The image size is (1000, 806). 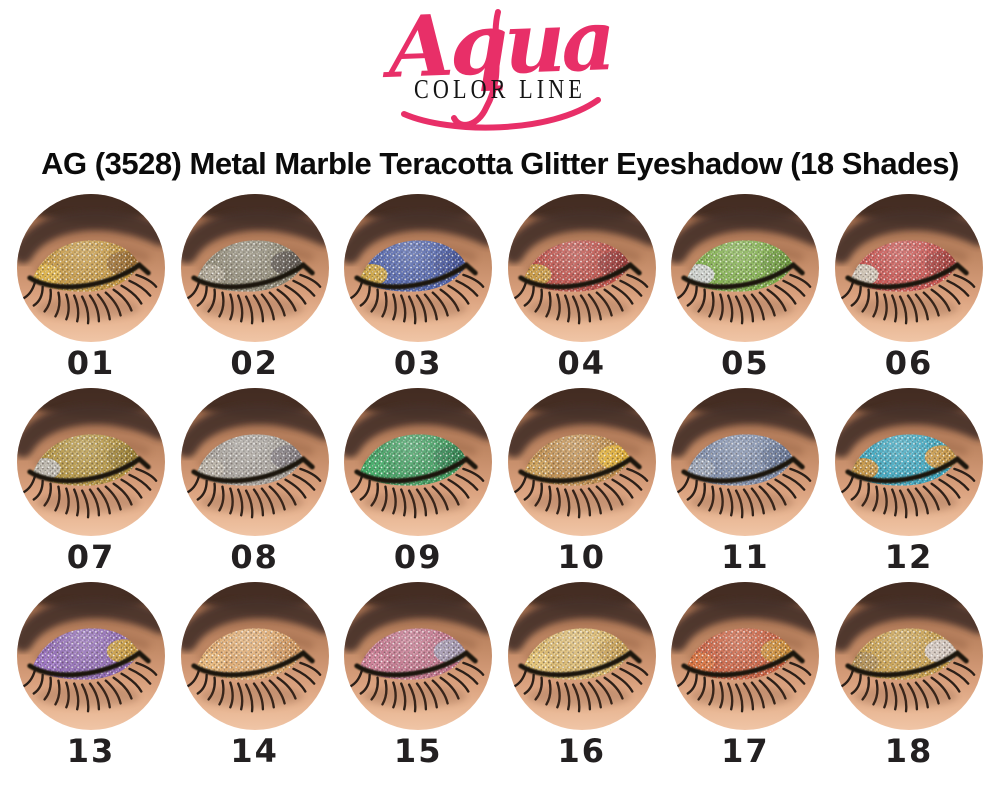 What do you see at coordinates (91, 363) in the screenshot?
I see `shade-number: 01` at bounding box center [91, 363].